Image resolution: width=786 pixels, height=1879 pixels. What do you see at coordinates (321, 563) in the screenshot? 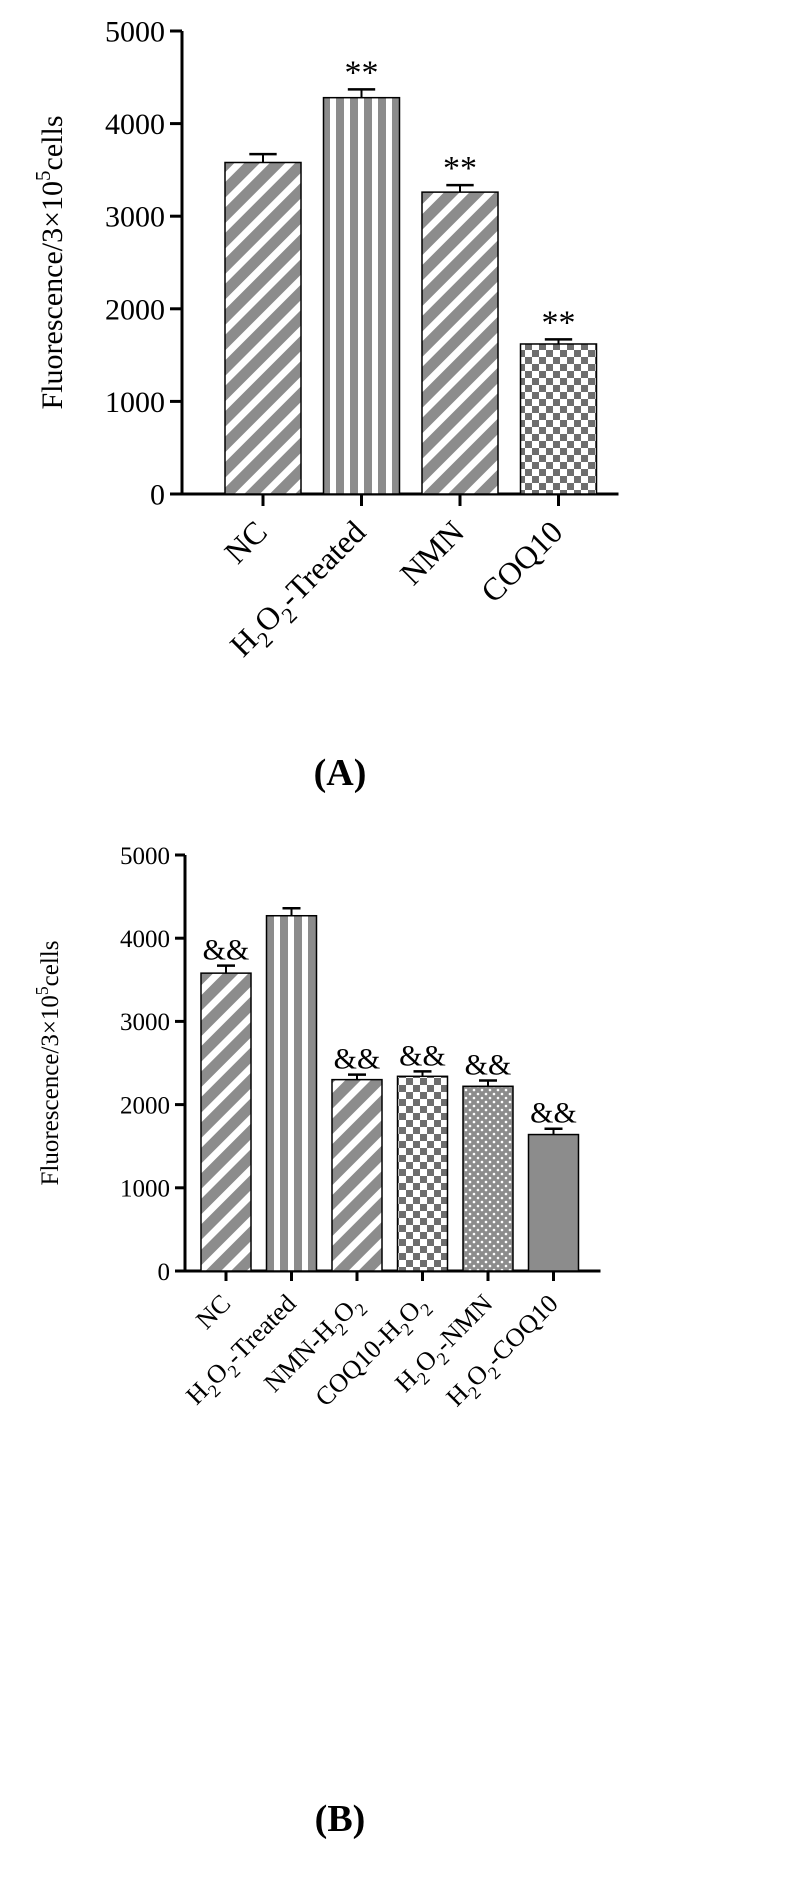
I see `x-tick-label-text: -Treated` at bounding box center [321, 563].